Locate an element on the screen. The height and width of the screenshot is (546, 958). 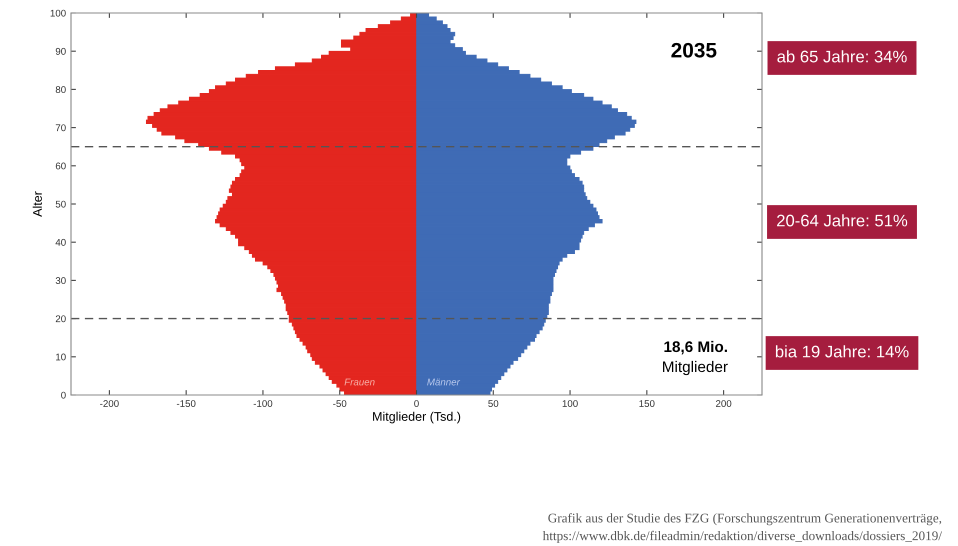
y-tick-label: 80 is located at coordinates (61, 90).